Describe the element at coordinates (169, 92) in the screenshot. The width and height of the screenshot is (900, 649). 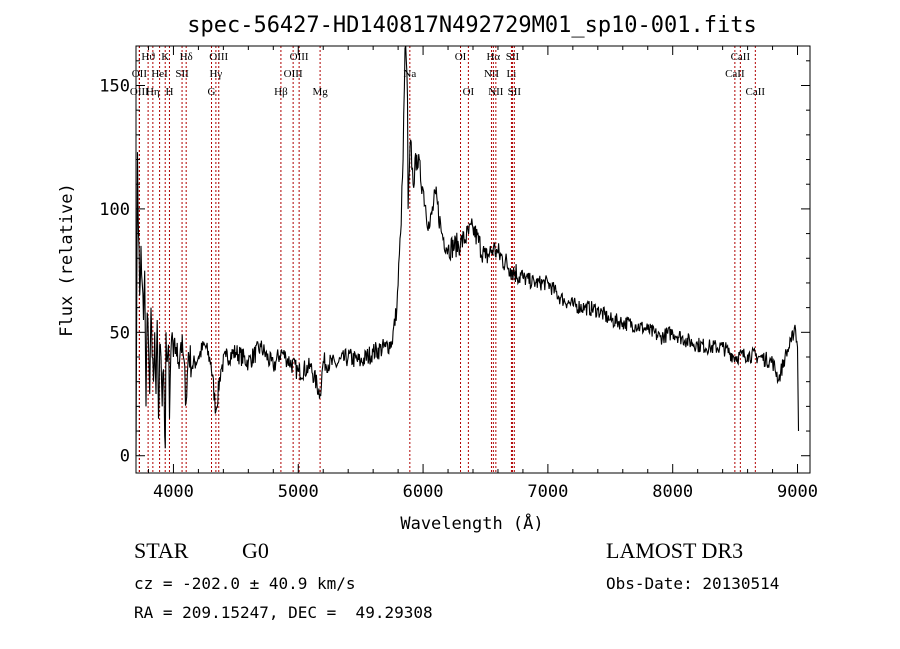
I see `line-label: H` at that location.